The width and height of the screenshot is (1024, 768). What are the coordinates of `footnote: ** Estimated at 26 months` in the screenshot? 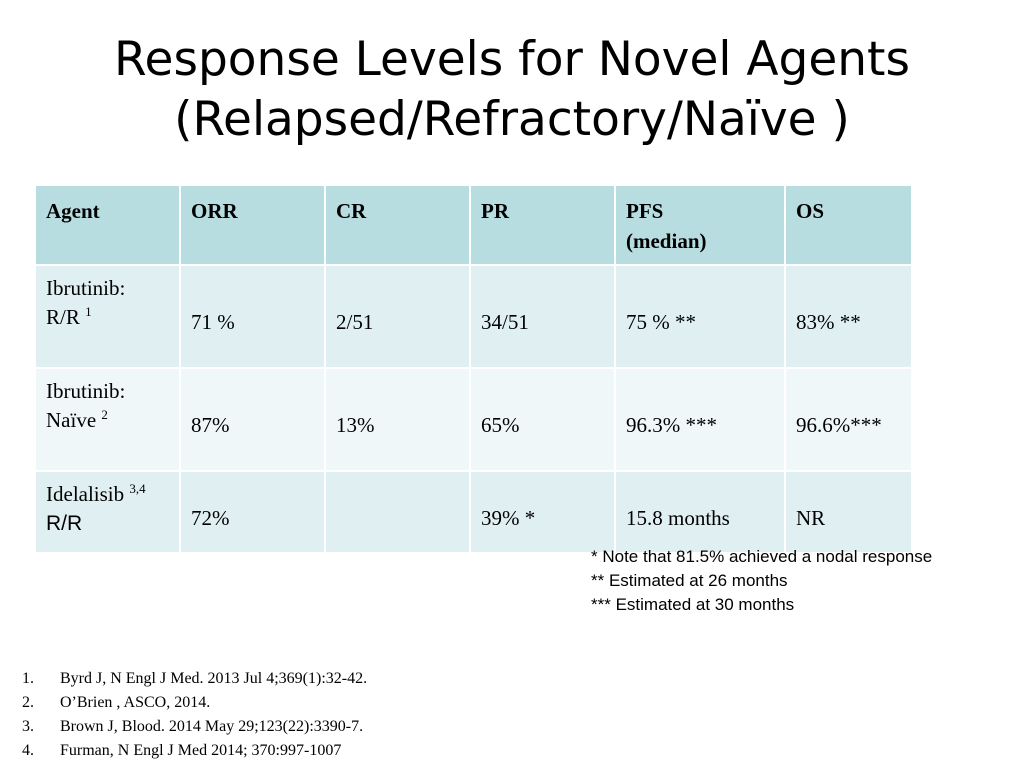 It's located at (689, 580).